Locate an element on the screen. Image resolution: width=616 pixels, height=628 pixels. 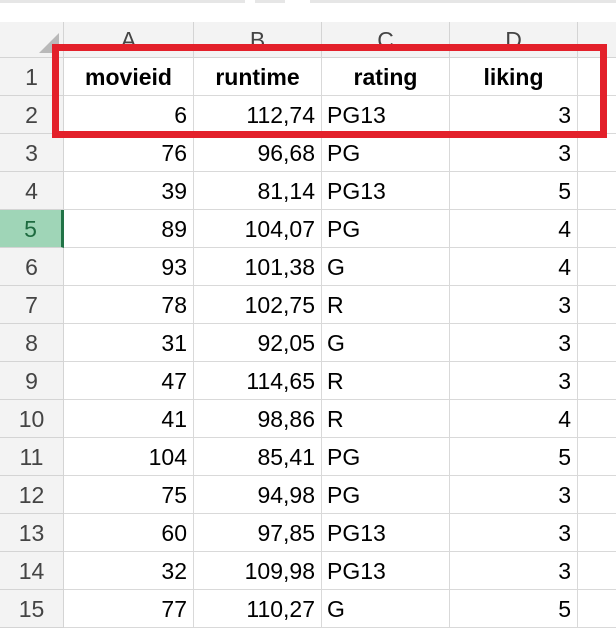
cell-B13: 97,85 is located at coordinates (258, 533).